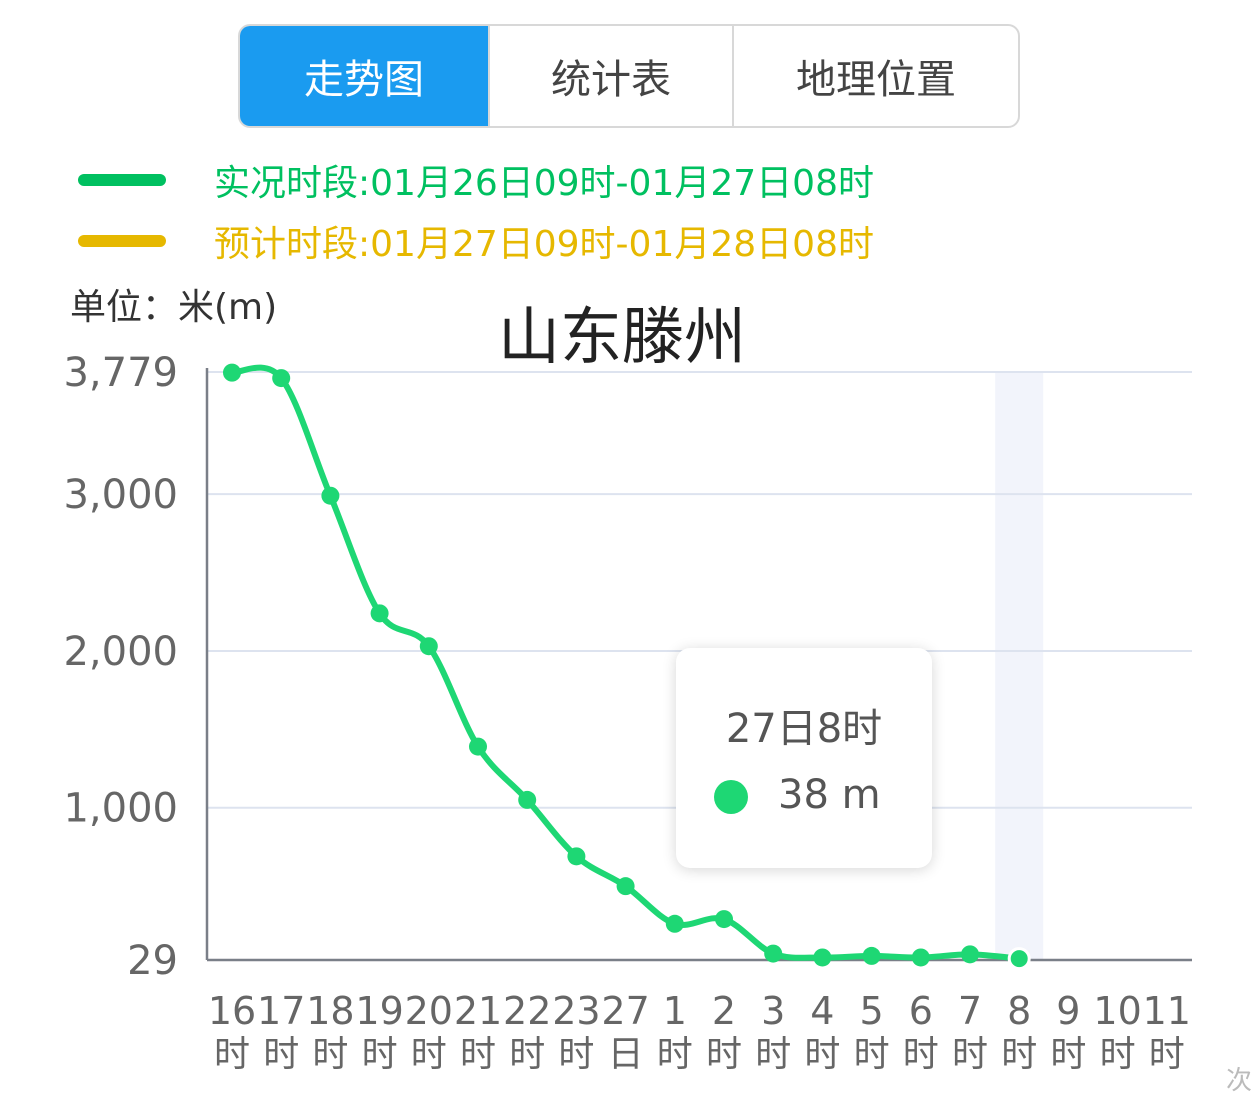 The height and width of the screenshot is (1109, 1260). I want to click on tooltip-value: 38 m, so click(829, 795).